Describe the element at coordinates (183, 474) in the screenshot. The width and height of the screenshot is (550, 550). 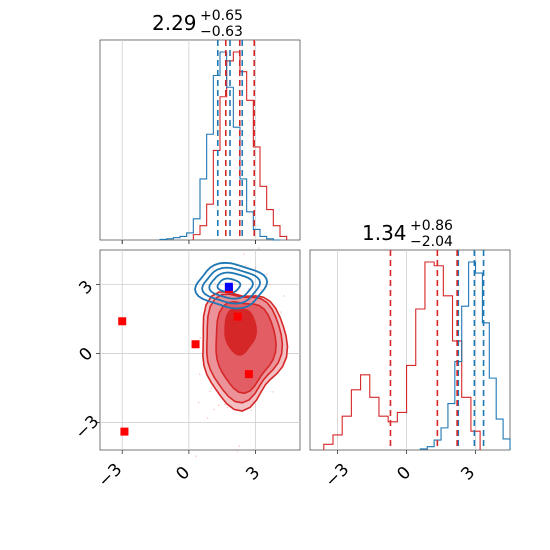
I see `scatter-xtick-0: 0` at that location.